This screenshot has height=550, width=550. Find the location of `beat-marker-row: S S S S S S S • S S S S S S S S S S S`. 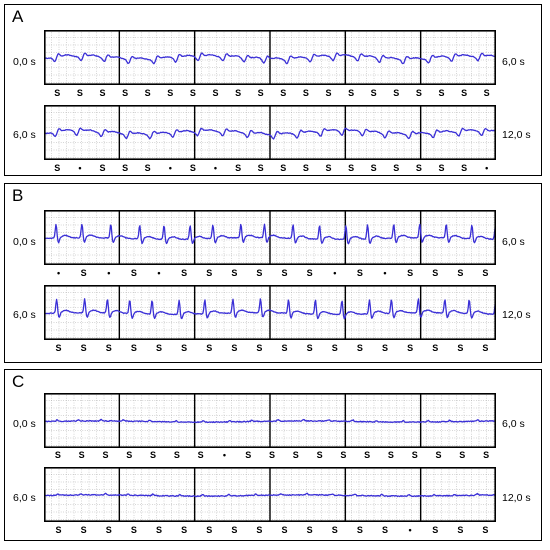

beat-marker-row: S S S S S S S • S S S S S S S S S S S is located at coordinates (270, 456).